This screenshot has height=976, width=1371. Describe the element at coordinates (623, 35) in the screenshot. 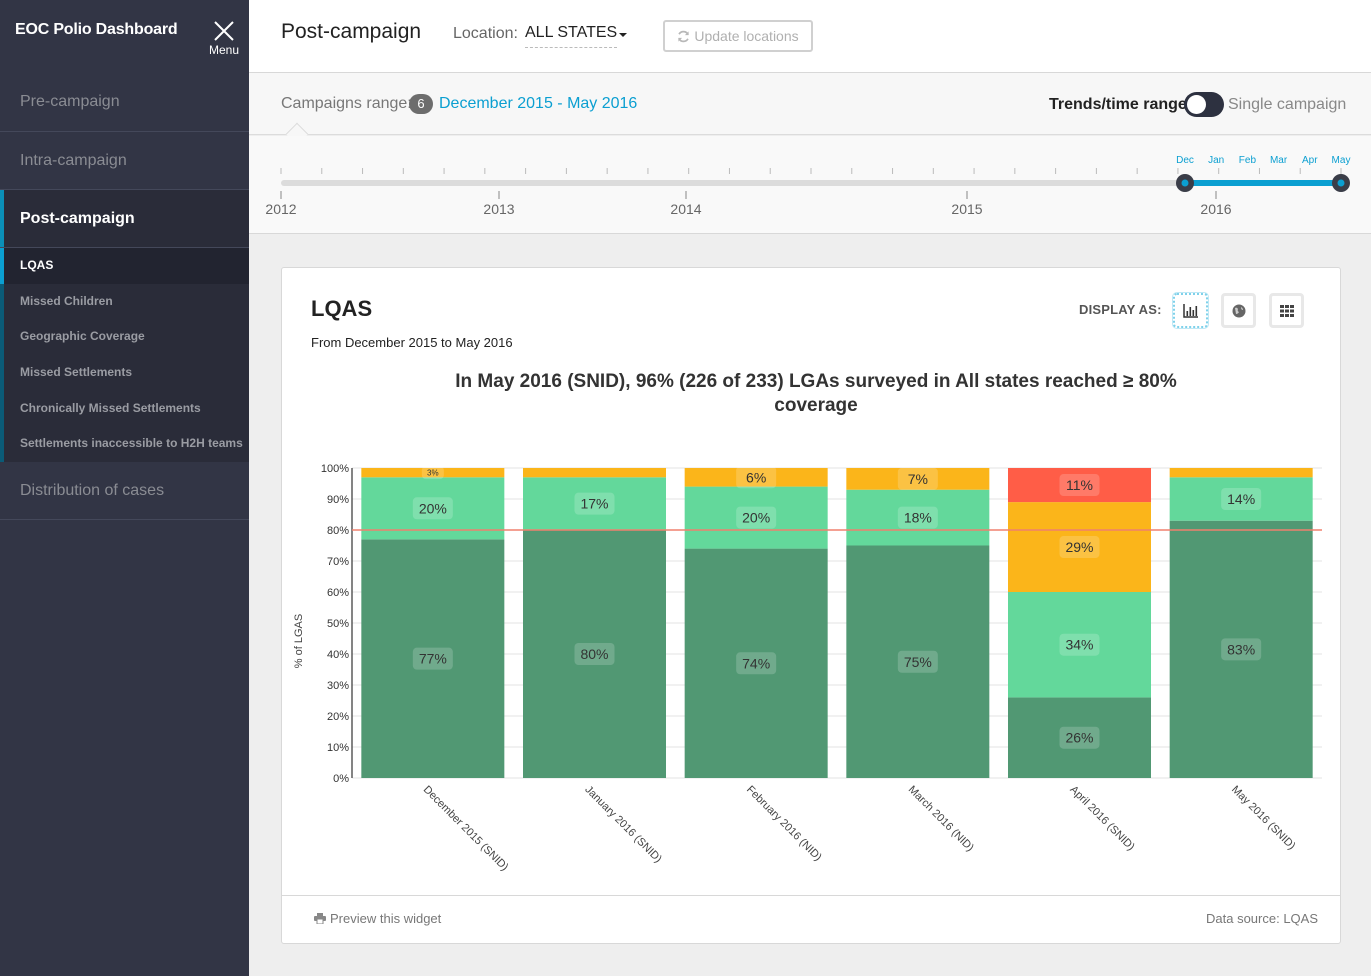

I see `caret-down-icon` at that location.